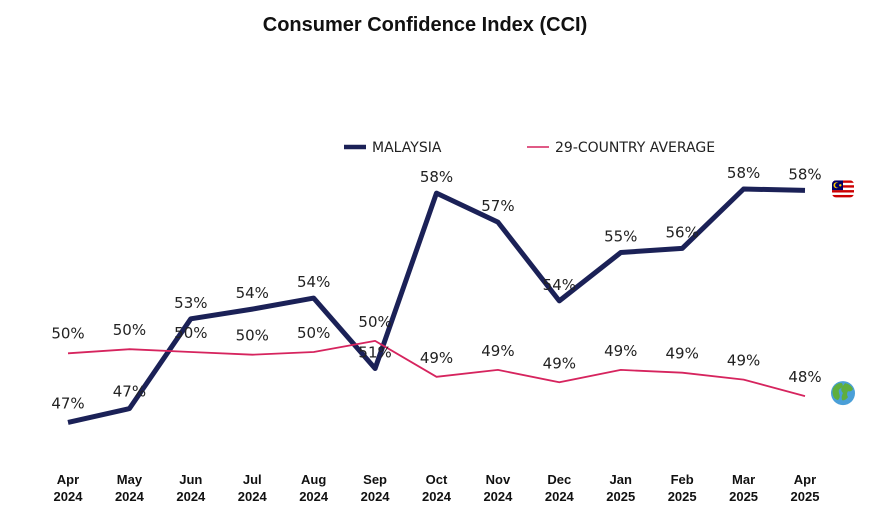  Describe the element at coordinates (376, 488) in the screenshot. I see `x-tick-label: Sep 2024` at that location.